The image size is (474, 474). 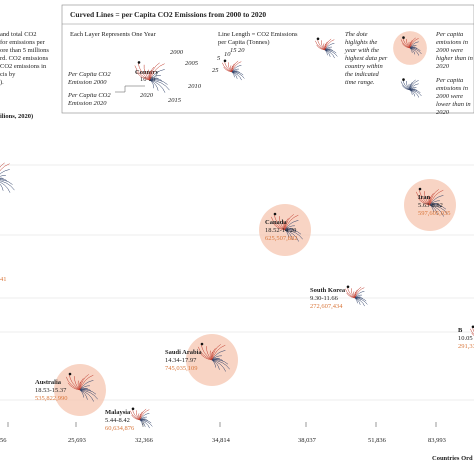 What do you see at coordinates (244, 42) in the screenshot?
I see `legend-length: per Capita (Tonnes)` at bounding box center [244, 42].